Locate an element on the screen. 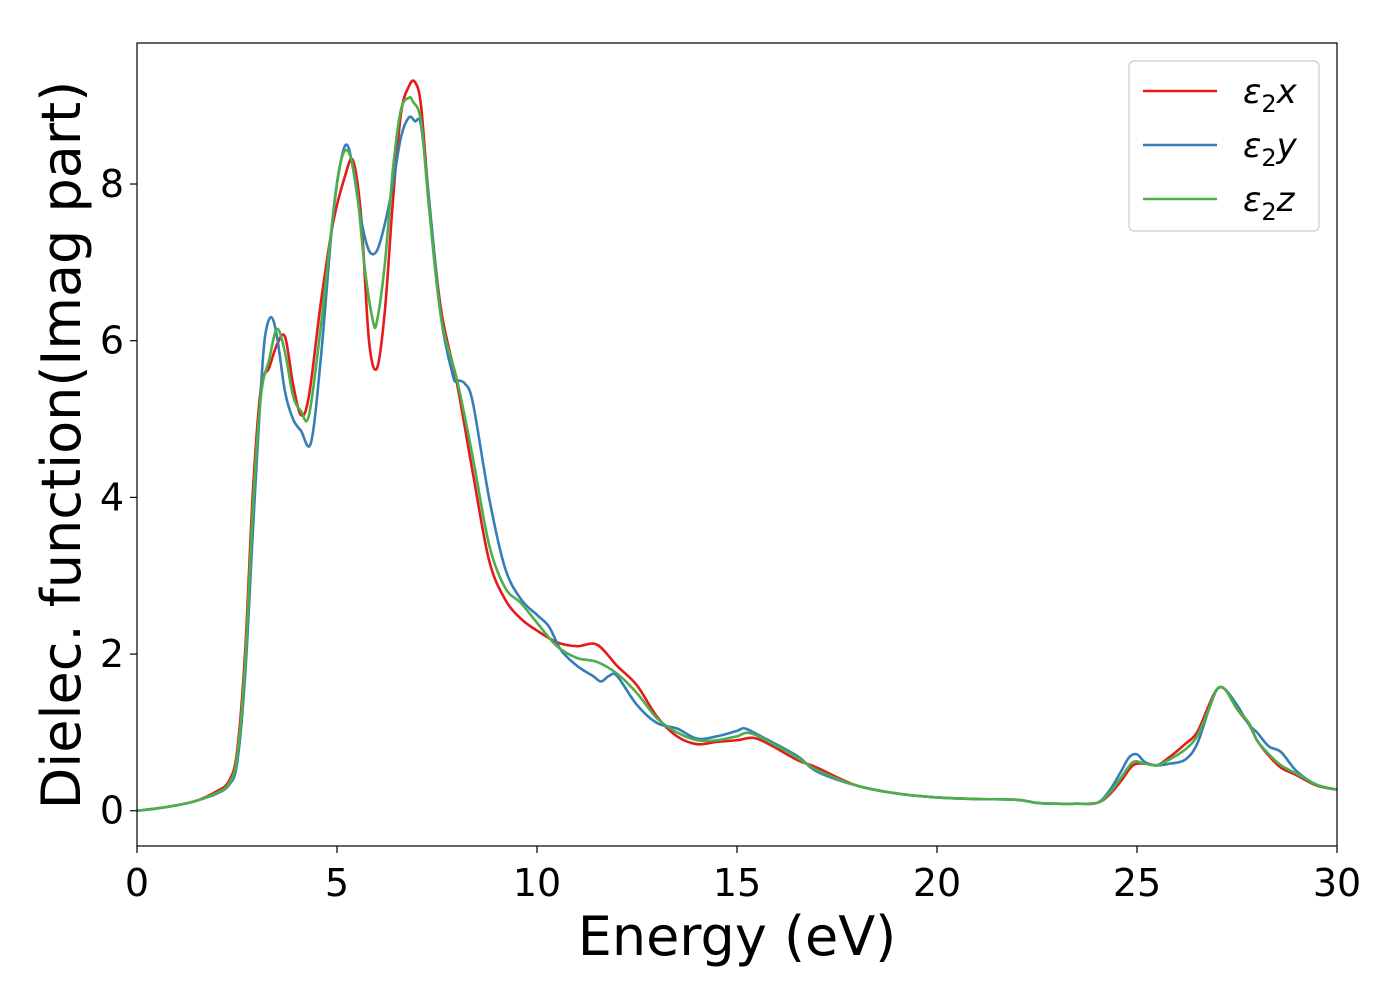  x-tick-label: 30 is located at coordinates (1337, 883).